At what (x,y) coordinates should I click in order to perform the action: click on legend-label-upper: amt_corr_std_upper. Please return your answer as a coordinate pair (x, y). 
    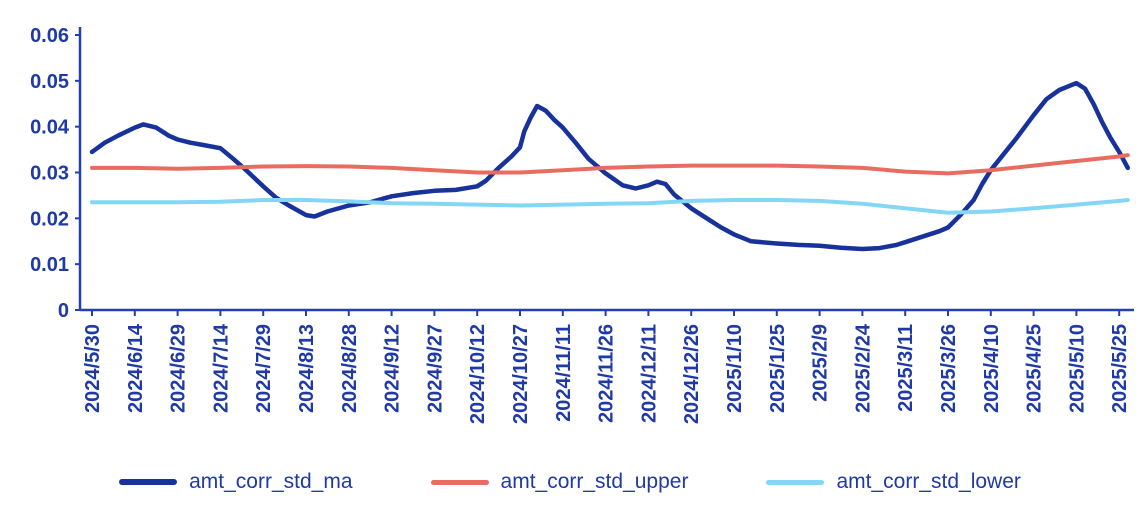
    Looking at the image, I should click on (594, 481).